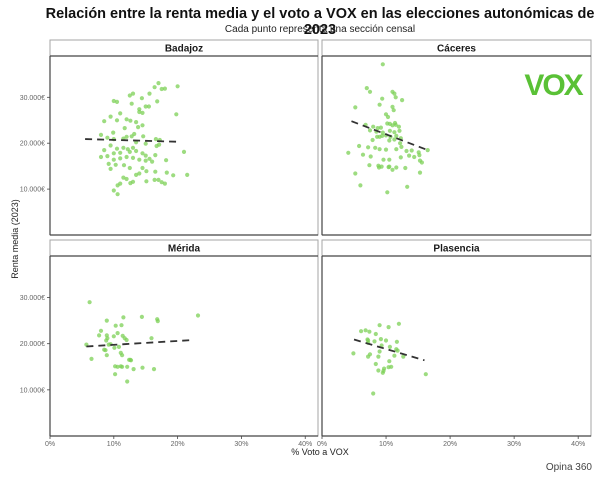  Describe the element at coordinates (320, 452) in the screenshot. I see `x-axis-label: % Voto a VOX` at that location.